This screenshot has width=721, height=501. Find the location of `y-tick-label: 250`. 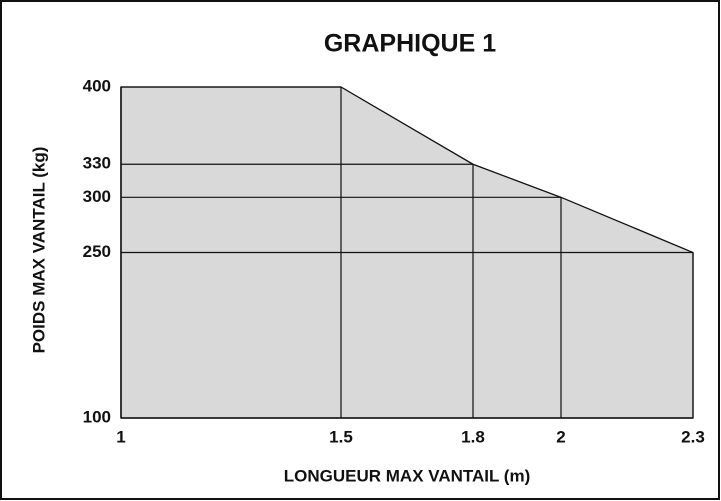

y-tick-label: 250 is located at coordinates (97, 251).